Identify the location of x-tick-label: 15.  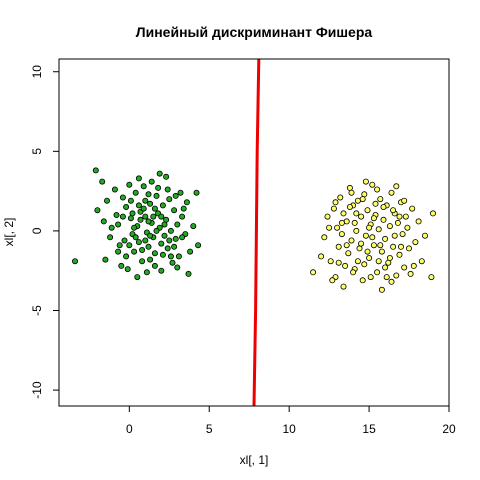
(369, 429).